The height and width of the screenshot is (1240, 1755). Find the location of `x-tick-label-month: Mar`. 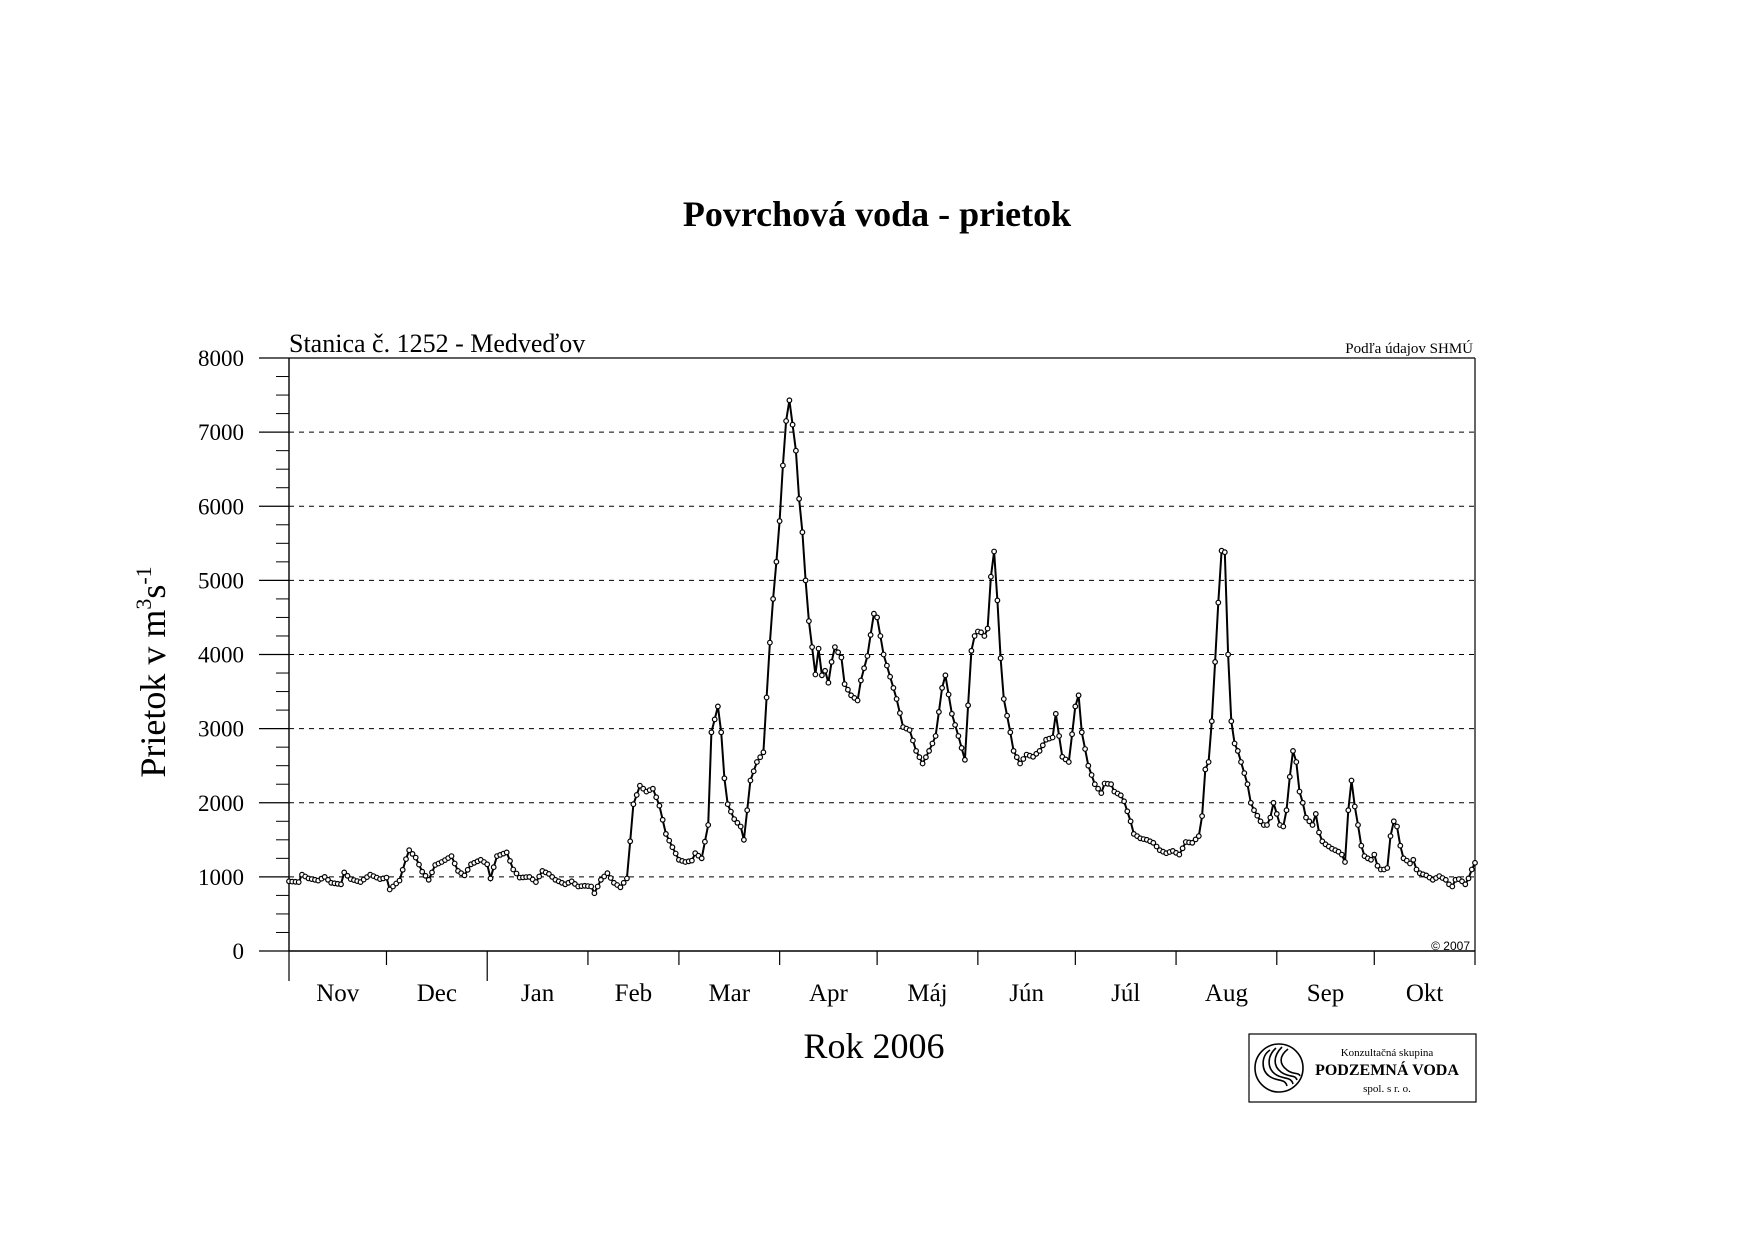

x-tick-label-month: Mar is located at coordinates (729, 993).